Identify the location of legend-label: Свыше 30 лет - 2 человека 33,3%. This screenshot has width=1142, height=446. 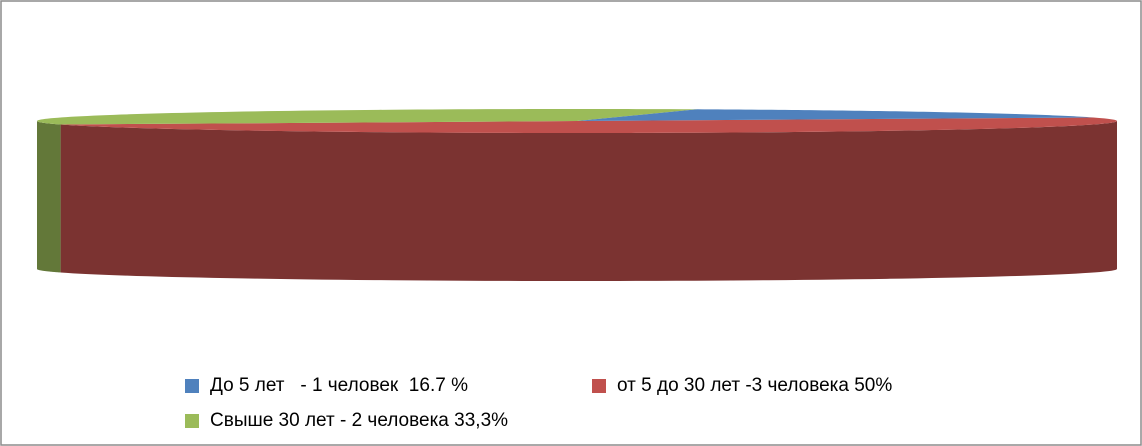
(359, 420).